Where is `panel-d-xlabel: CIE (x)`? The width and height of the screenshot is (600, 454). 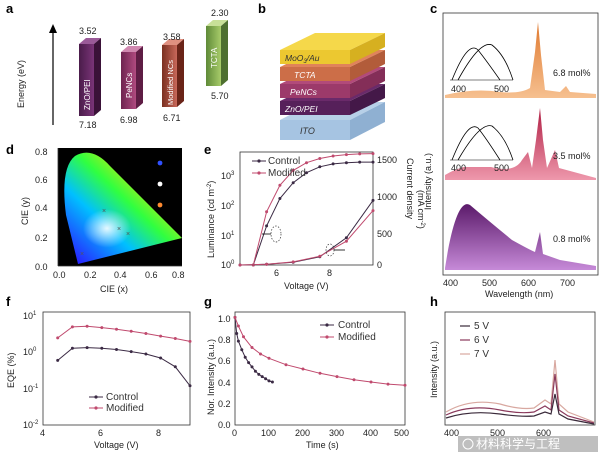
panel-d-xlabel: CIE (x) is located at coordinates (114, 289).